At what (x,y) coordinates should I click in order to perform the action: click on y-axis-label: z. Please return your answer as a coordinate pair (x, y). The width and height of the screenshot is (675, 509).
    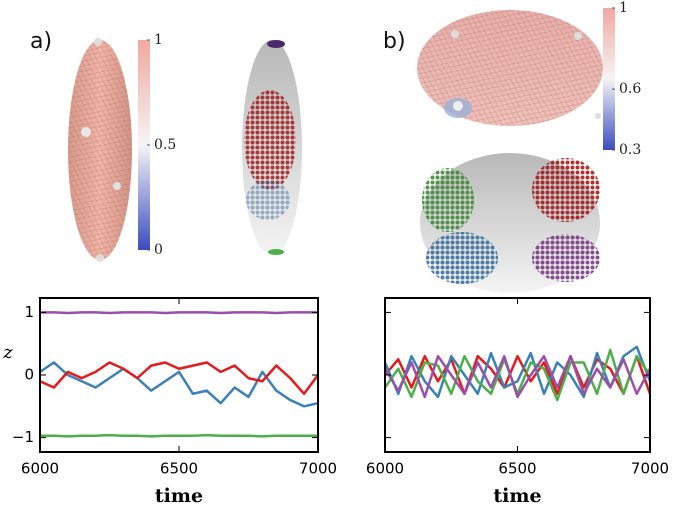
    Looking at the image, I should click on (7, 352).